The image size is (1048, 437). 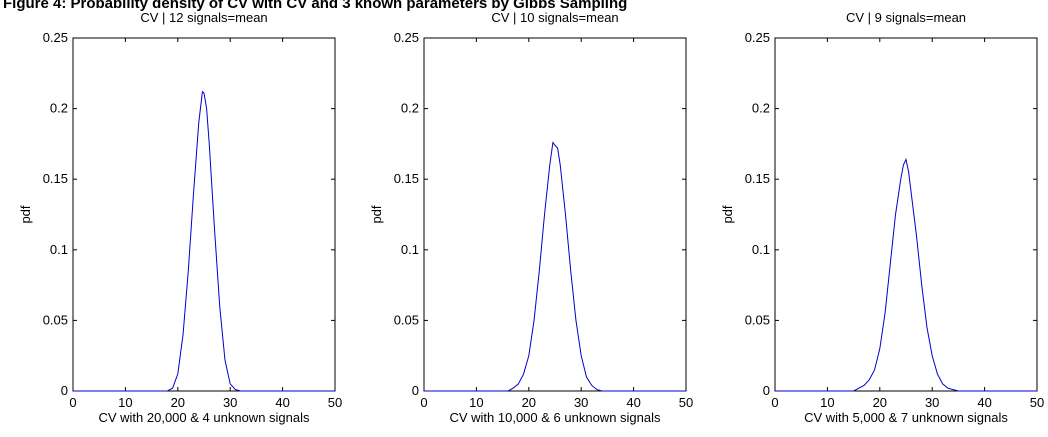 What do you see at coordinates (203, 17) in the screenshot?
I see `chart-title: CV | 12 signals=mean` at bounding box center [203, 17].